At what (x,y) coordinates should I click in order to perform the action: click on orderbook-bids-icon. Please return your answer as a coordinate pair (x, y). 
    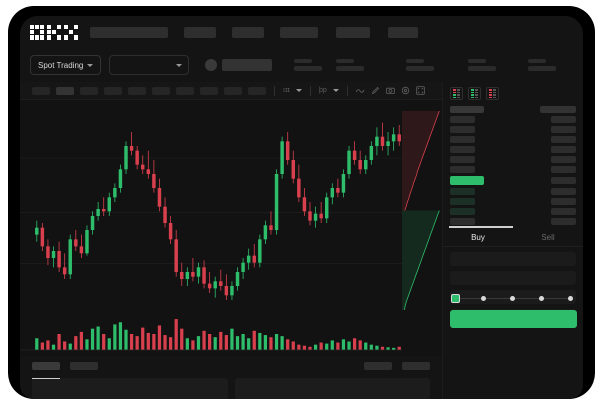
    Looking at the image, I should click on (474, 93).